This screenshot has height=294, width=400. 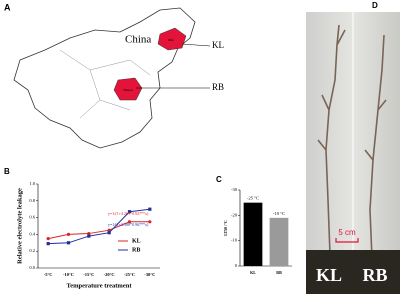 I want to click on x-axis-label: Temperature treatment, so click(x=99, y=285).